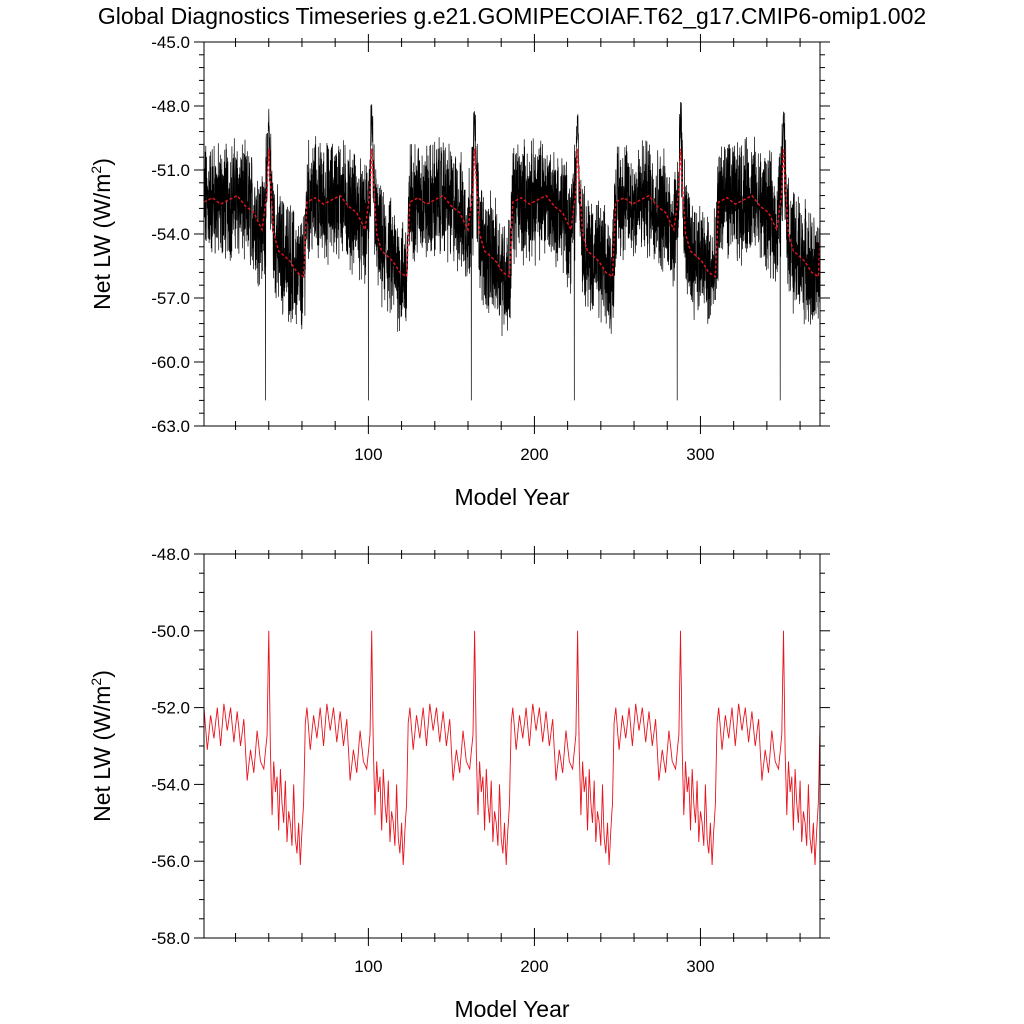  Describe the element at coordinates (511, 497) in the screenshot. I see `top-x-axis-label: Model Year` at that location.